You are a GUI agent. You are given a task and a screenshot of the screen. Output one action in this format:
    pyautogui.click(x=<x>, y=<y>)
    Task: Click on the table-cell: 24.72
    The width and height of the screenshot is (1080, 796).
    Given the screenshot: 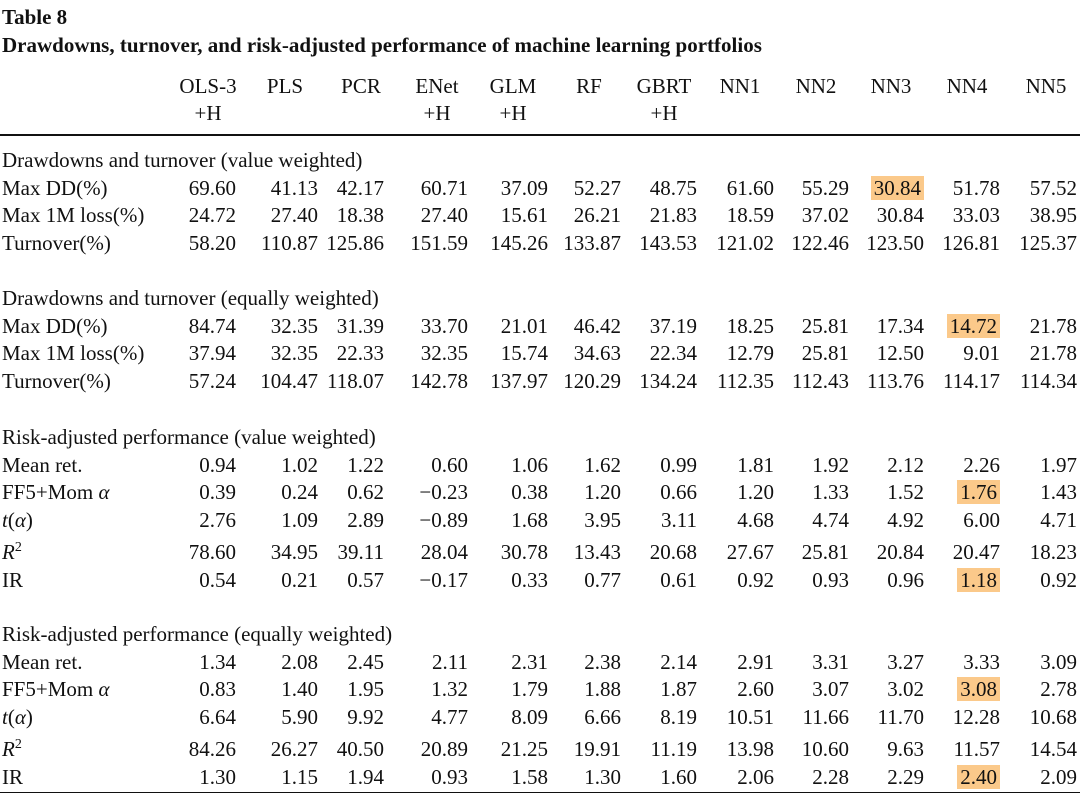 What is the action you would take?
    pyautogui.click(x=212, y=215)
    